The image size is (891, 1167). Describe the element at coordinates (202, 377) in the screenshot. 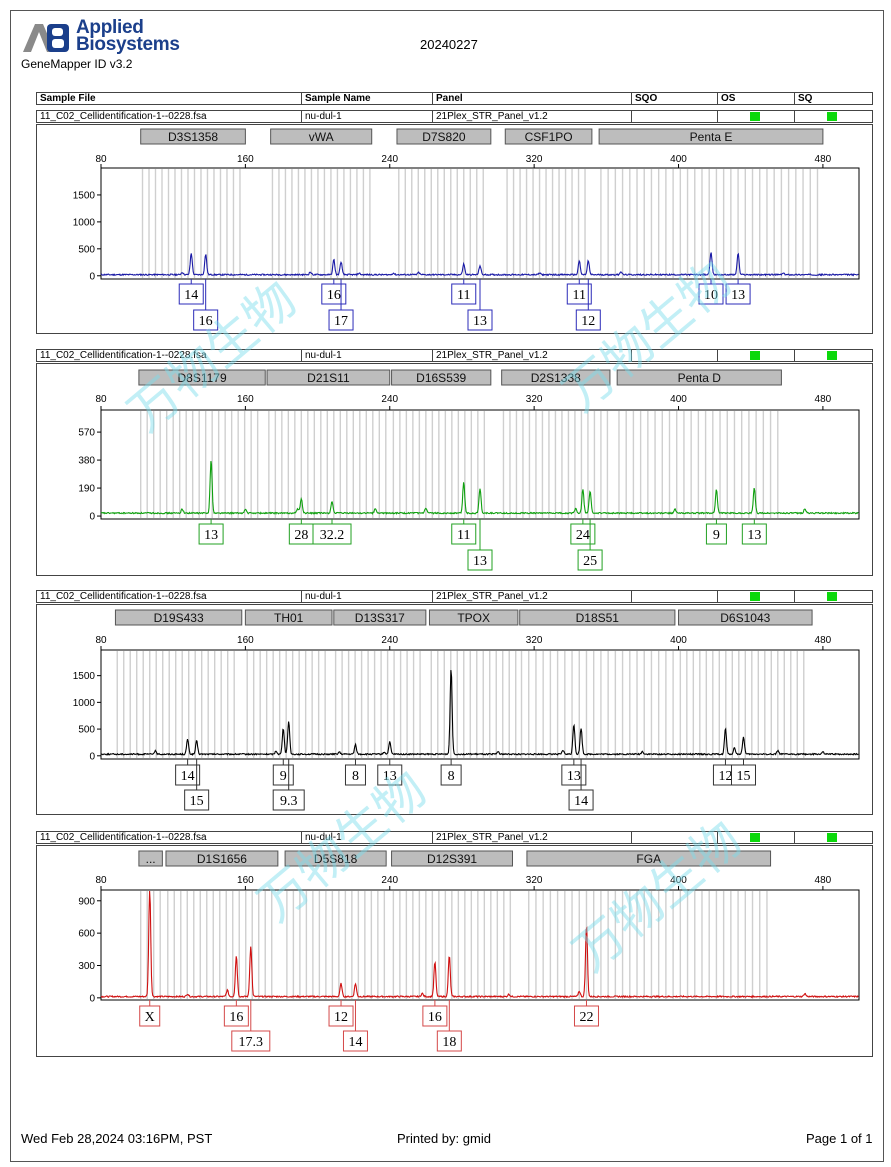

I see `locus-bar: D8S1179` at that location.